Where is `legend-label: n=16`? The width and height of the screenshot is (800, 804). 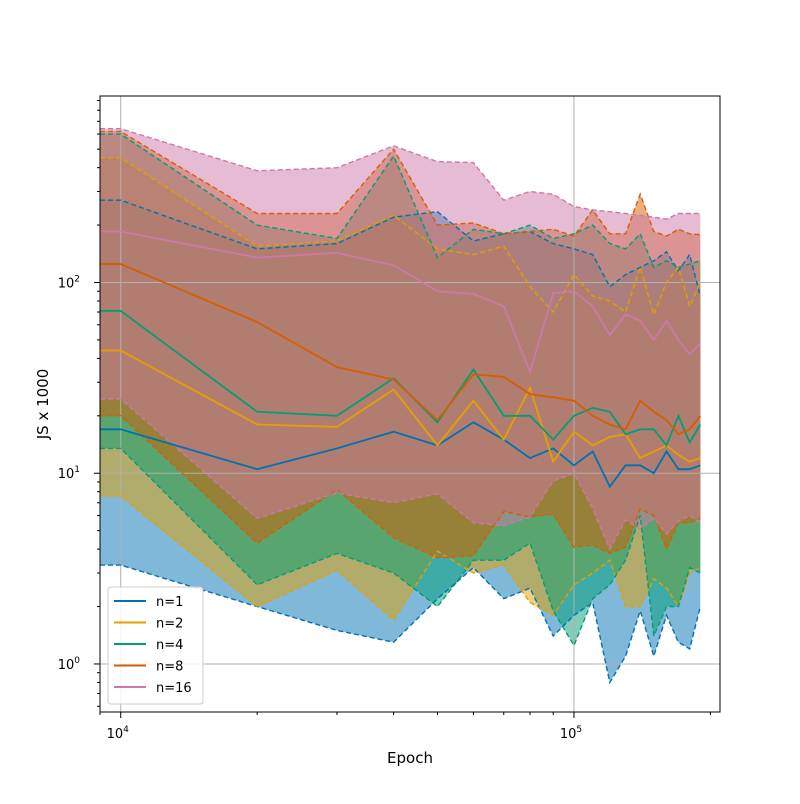 legend-label: n=16 is located at coordinates (174, 688).